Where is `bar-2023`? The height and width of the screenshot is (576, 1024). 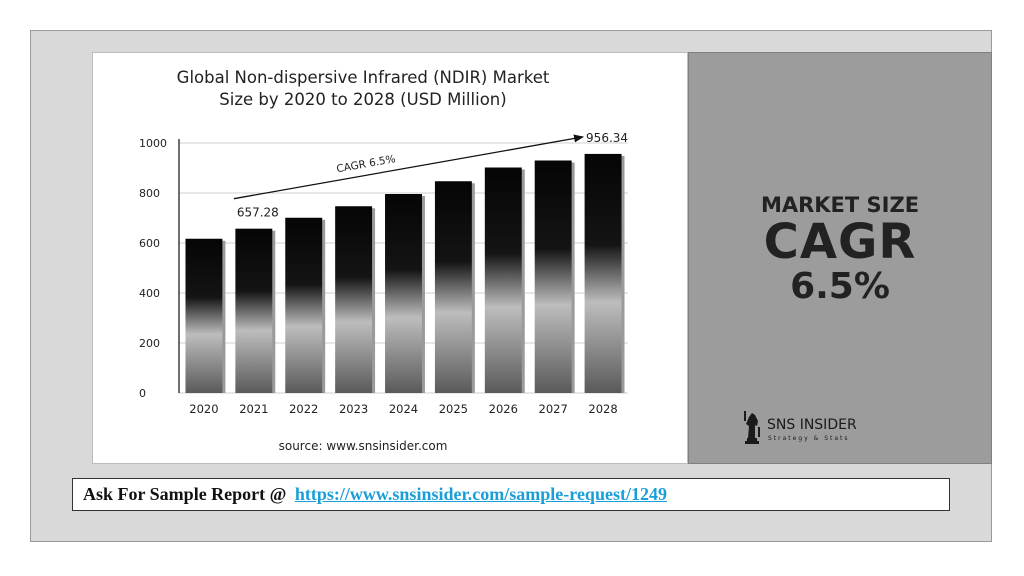 bar-2023 is located at coordinates (354, 299).